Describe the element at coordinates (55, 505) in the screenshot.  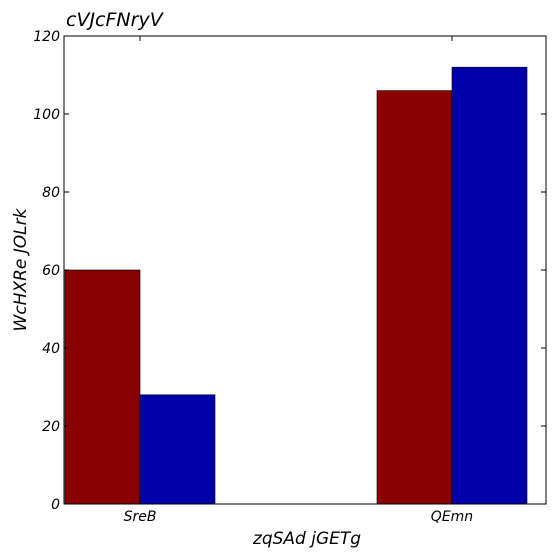
I see `y-tick-label: 0` at that location.